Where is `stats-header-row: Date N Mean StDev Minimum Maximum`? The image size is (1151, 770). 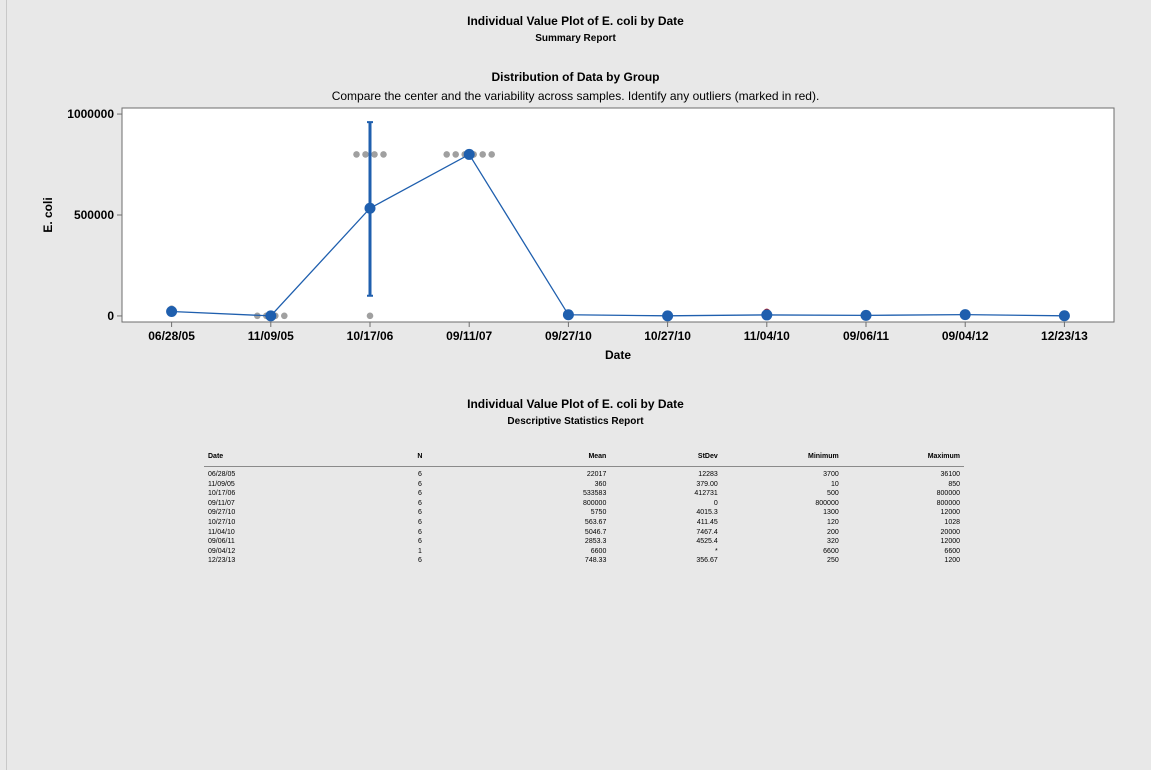 stats-header-row: Date N Mean StDev Minimum Maximum is located at coordinates (584, 456).